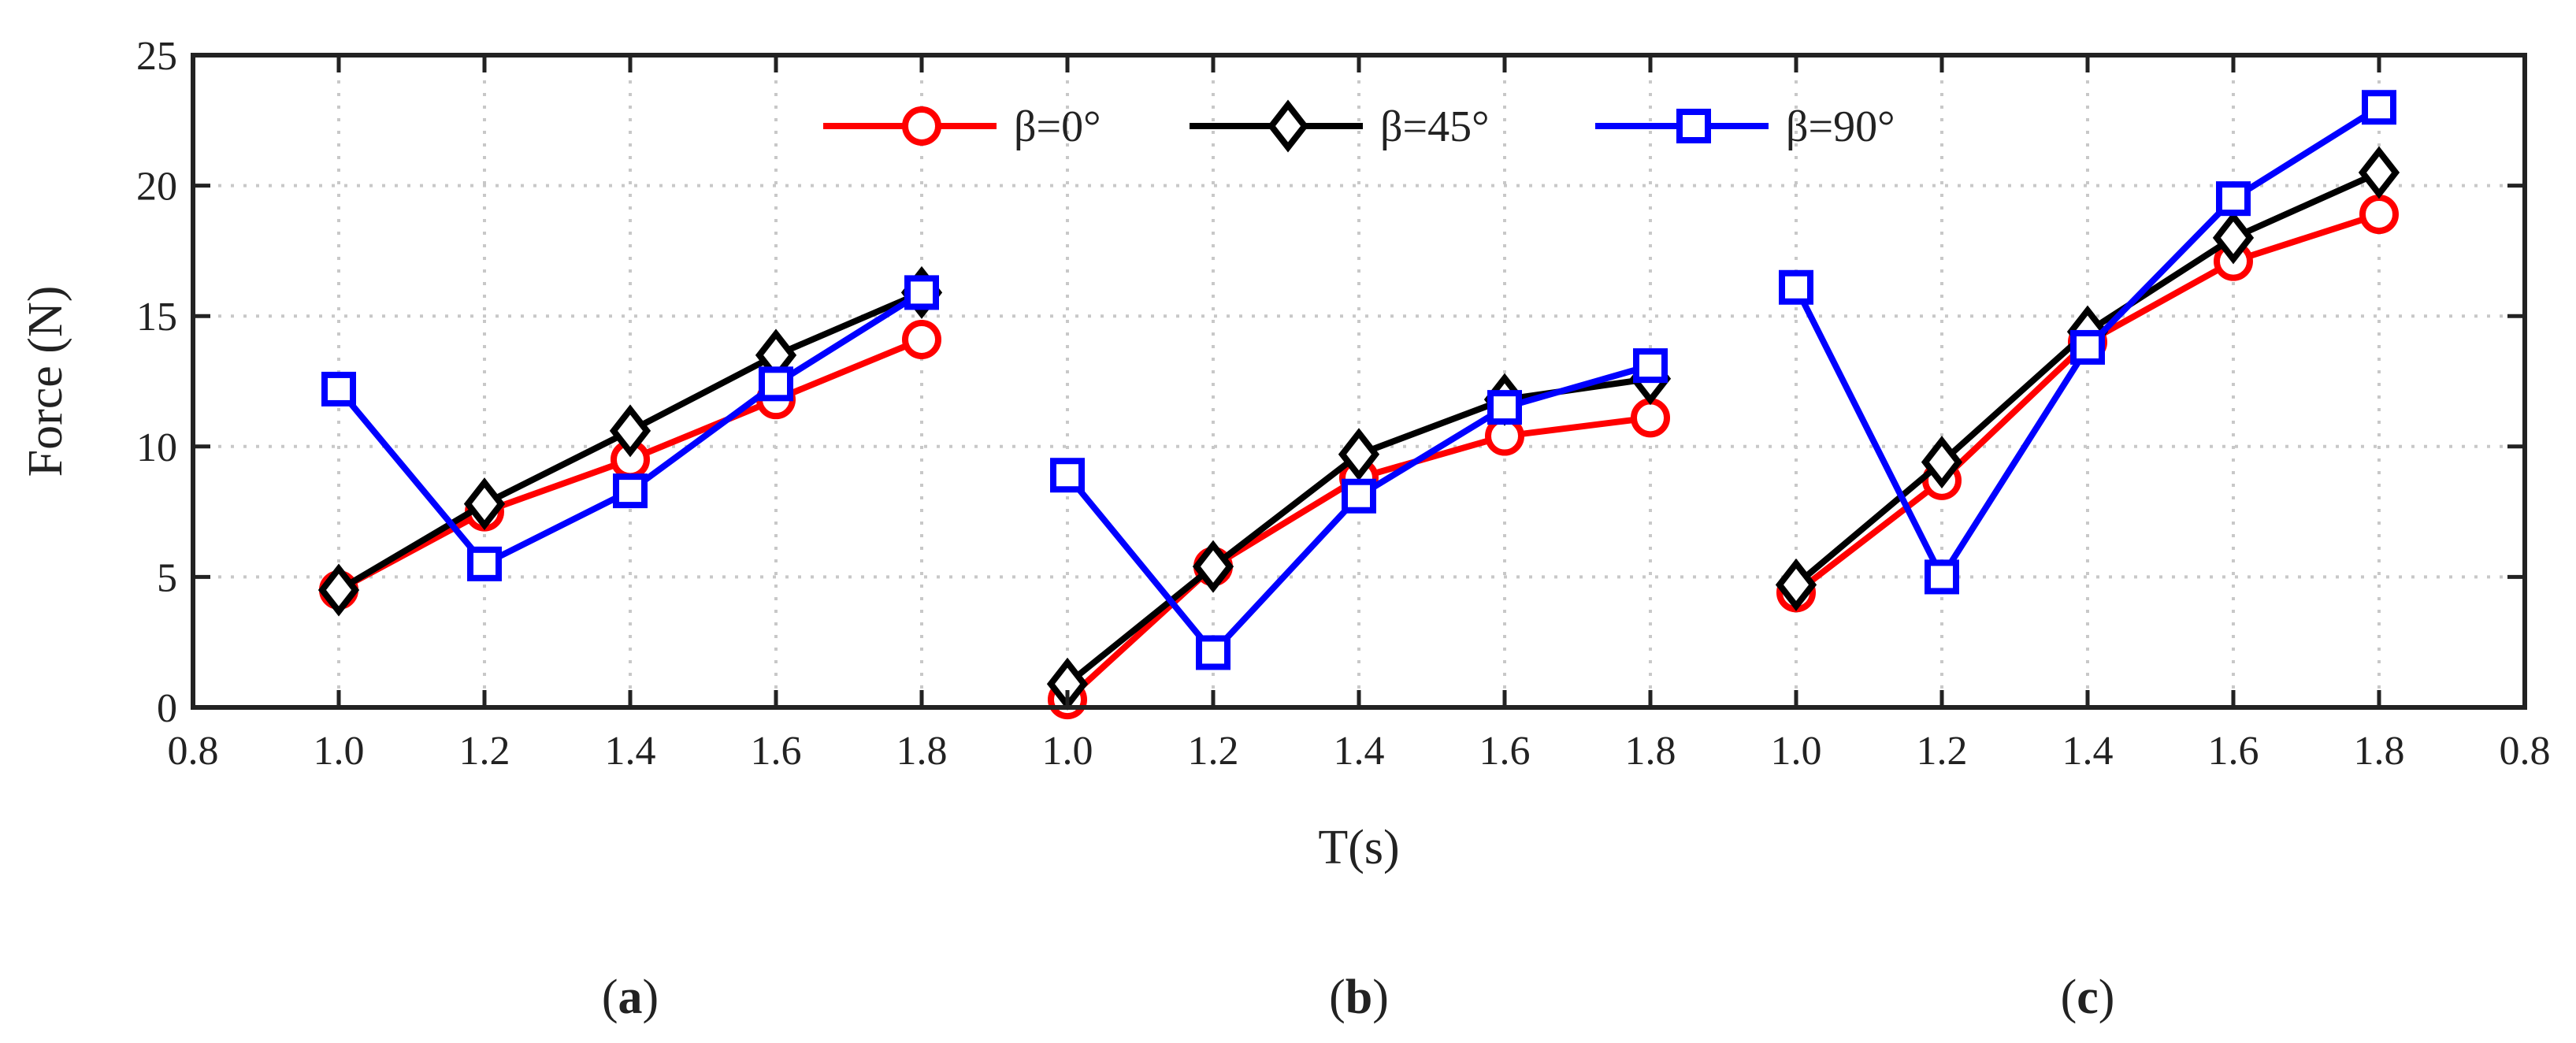  What do you see at coordinates (1358, 847) in the screenshot?
I see `x-axis-title: T(s)` at bounding box center [1358, 847].